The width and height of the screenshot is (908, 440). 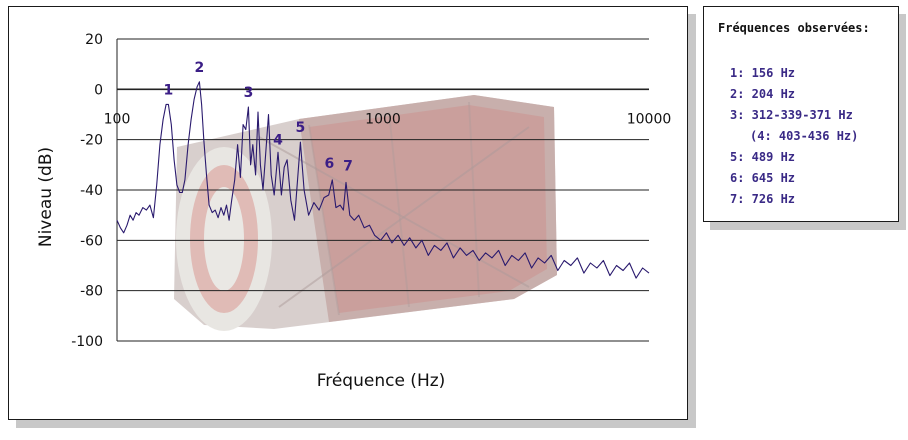 What do you see at coordinates (91, 191) in the screenshot?
I see `y-tick-label: -40` at bounding box center [91, 191].